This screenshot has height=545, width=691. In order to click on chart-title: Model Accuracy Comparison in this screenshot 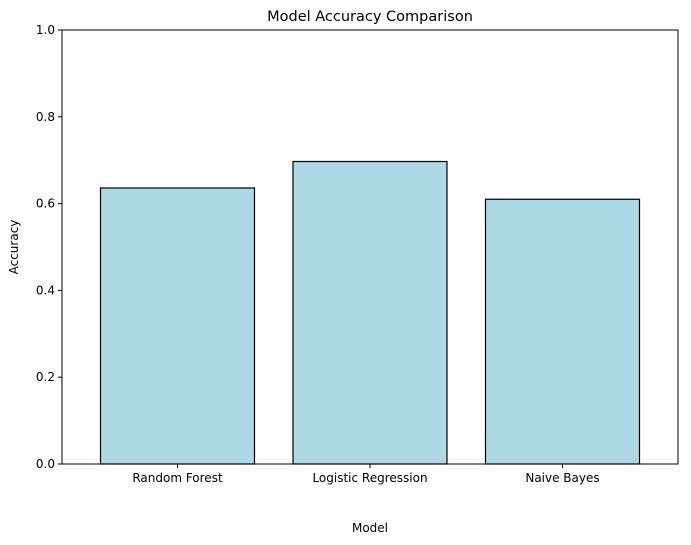, I will do `click(370, 17)`.